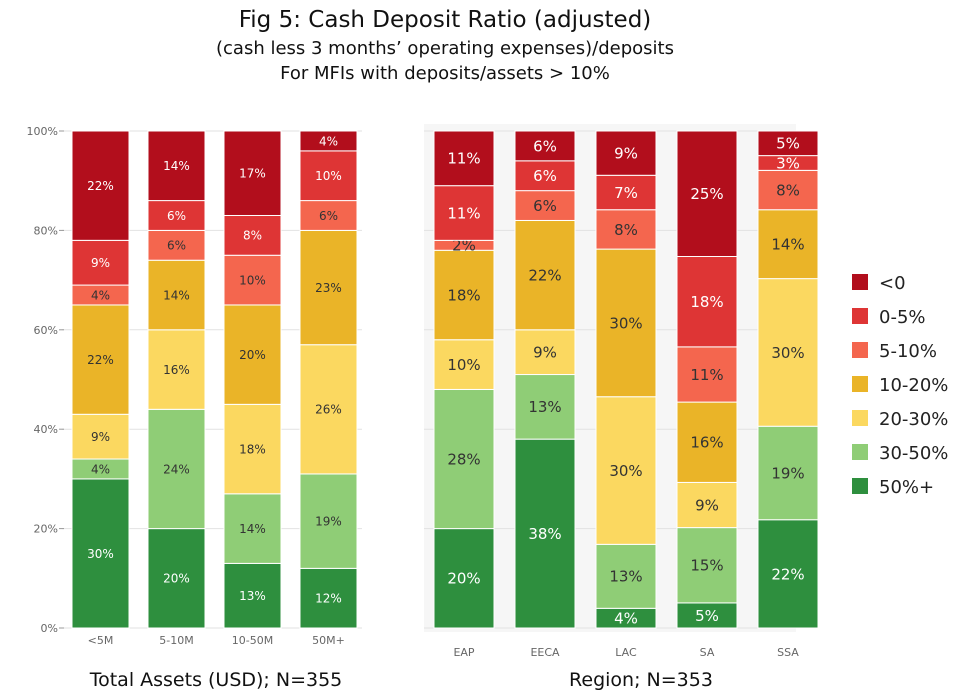 This screenshot has width=980, height=697. I want to click on group-axis-label: Region; N=353, so click(641, 680).